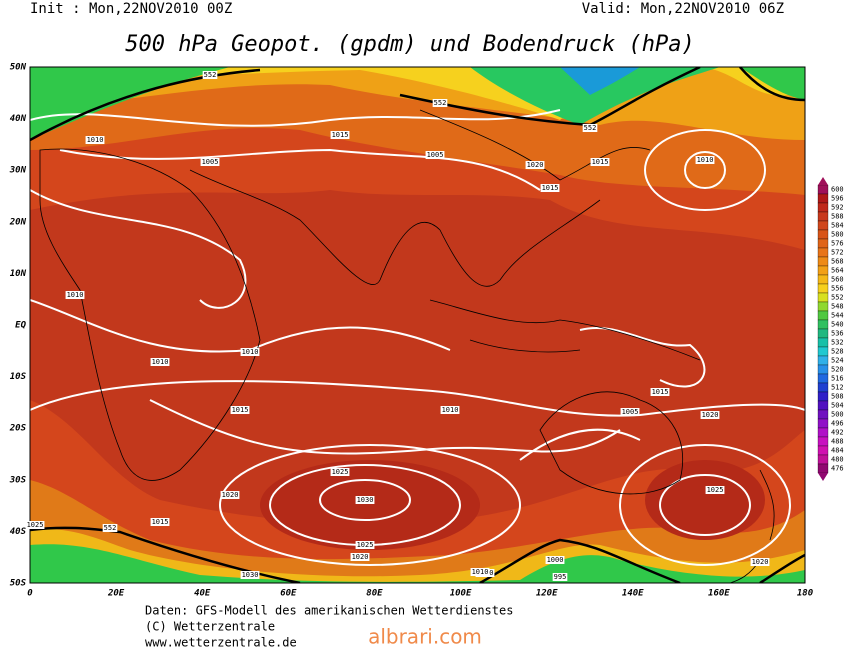 The image size is (844, 648). Describe the element at coordinates (823, 181) in the screenshot. I see `colorbar-cap-top` at that location.